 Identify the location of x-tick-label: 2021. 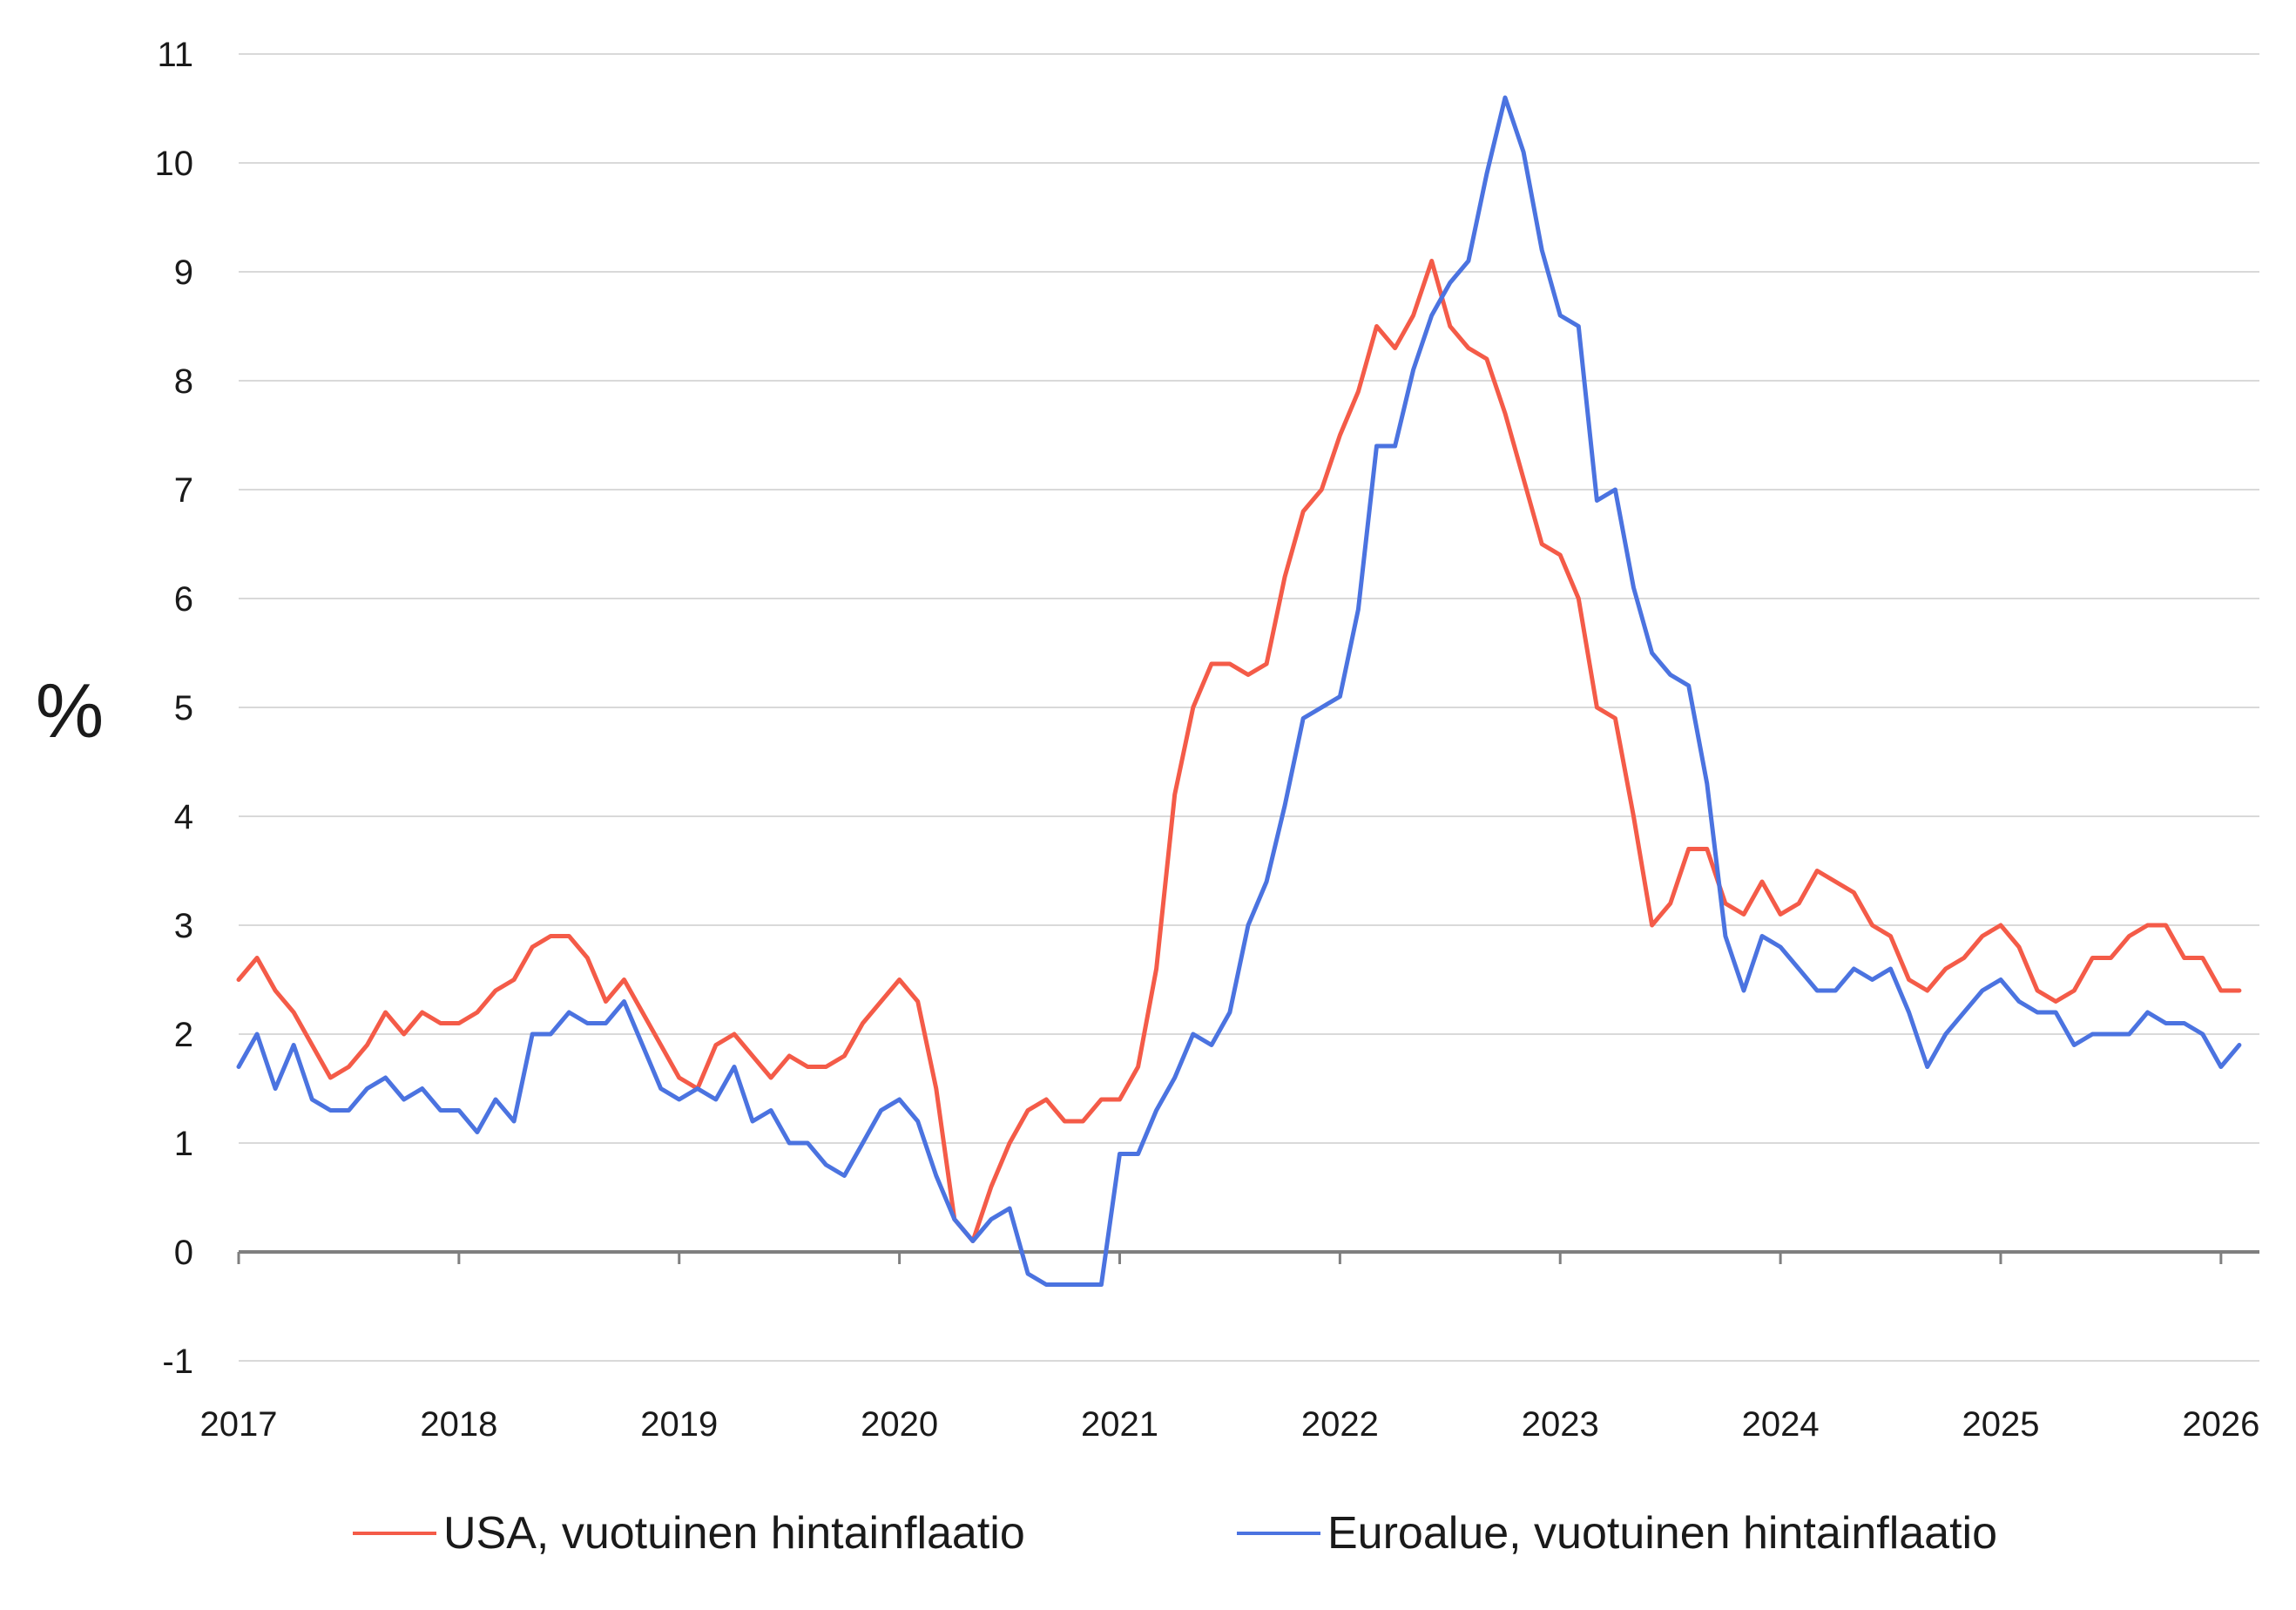
(1119, 1424).